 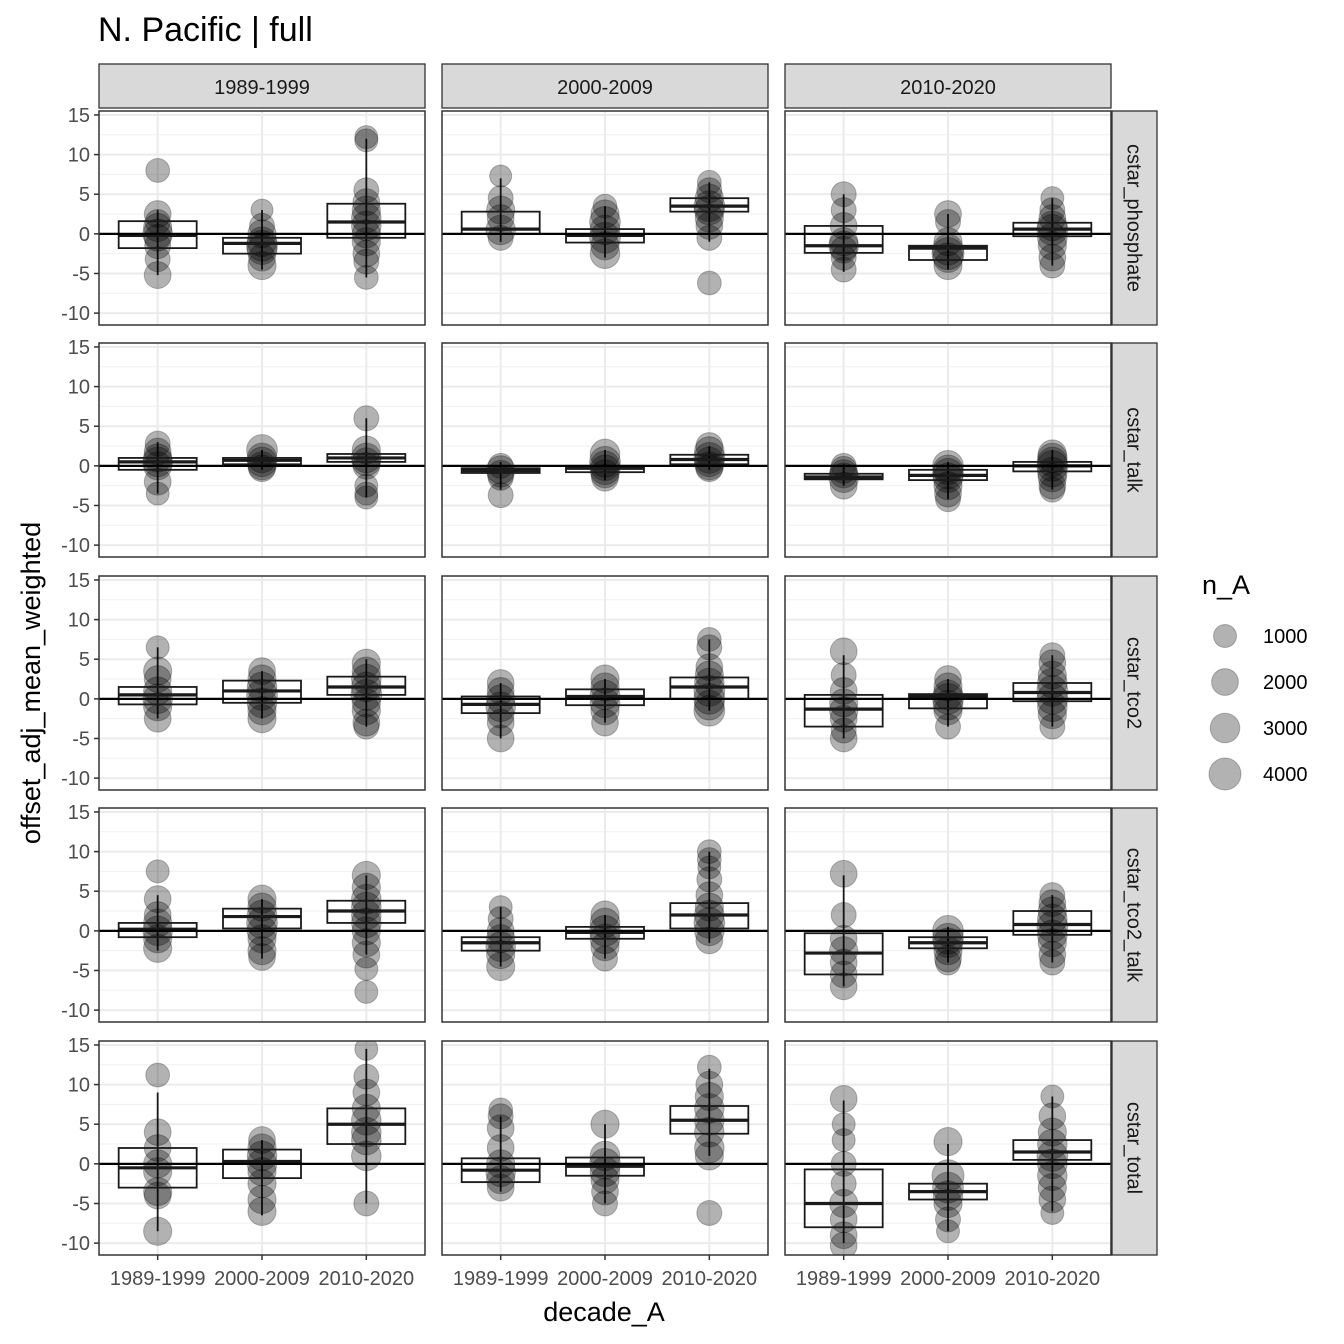 I want to click on facet-panel: -10 -5 0 5 10 15 1989-1999 2000-2009 2010-2020, so click(x=243, y=1162).